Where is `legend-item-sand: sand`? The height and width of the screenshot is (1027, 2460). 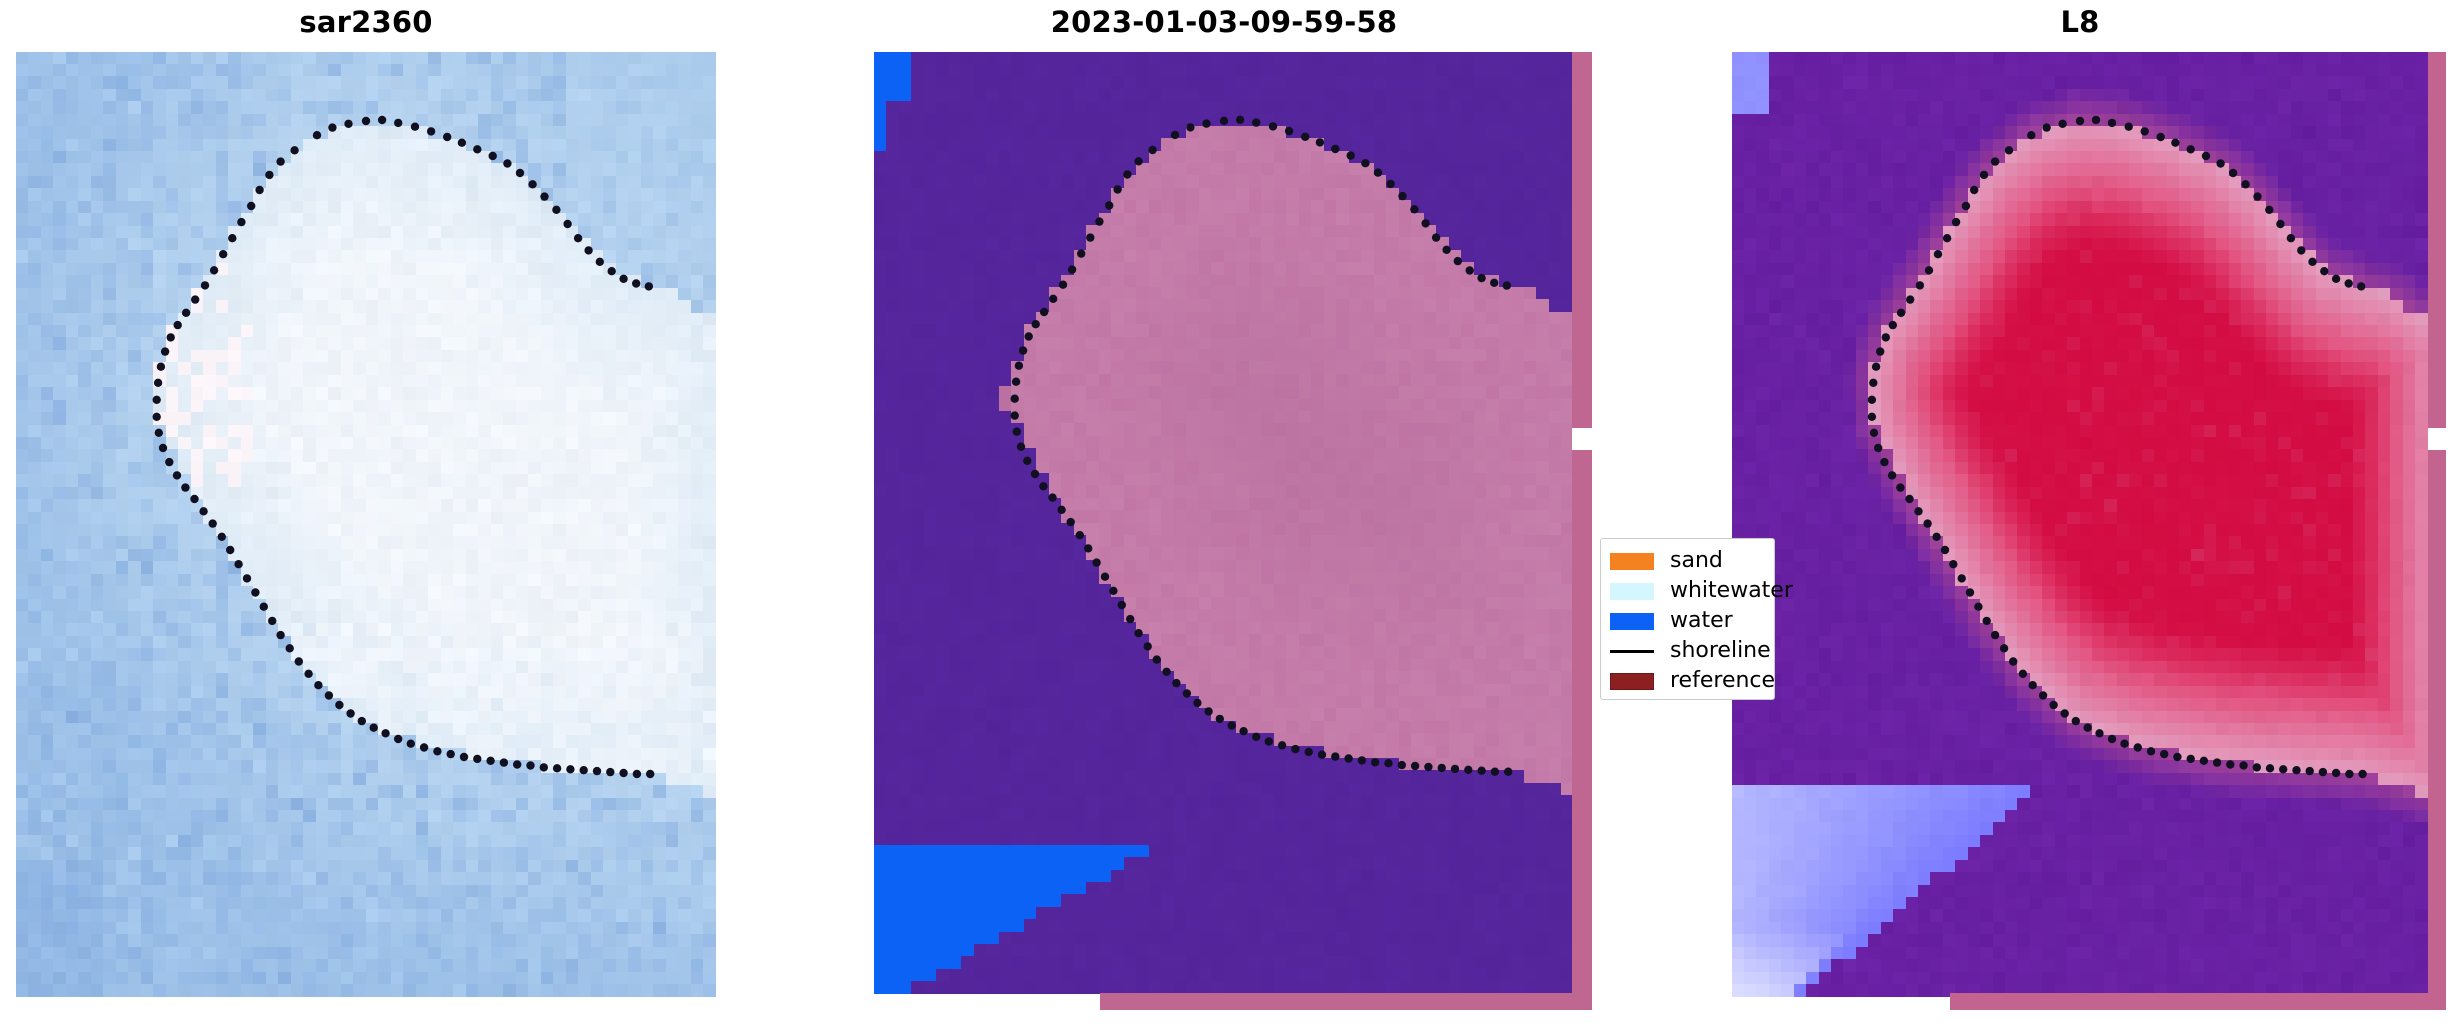
legend-item-sand: sand is located at coordinates (1687, 561).